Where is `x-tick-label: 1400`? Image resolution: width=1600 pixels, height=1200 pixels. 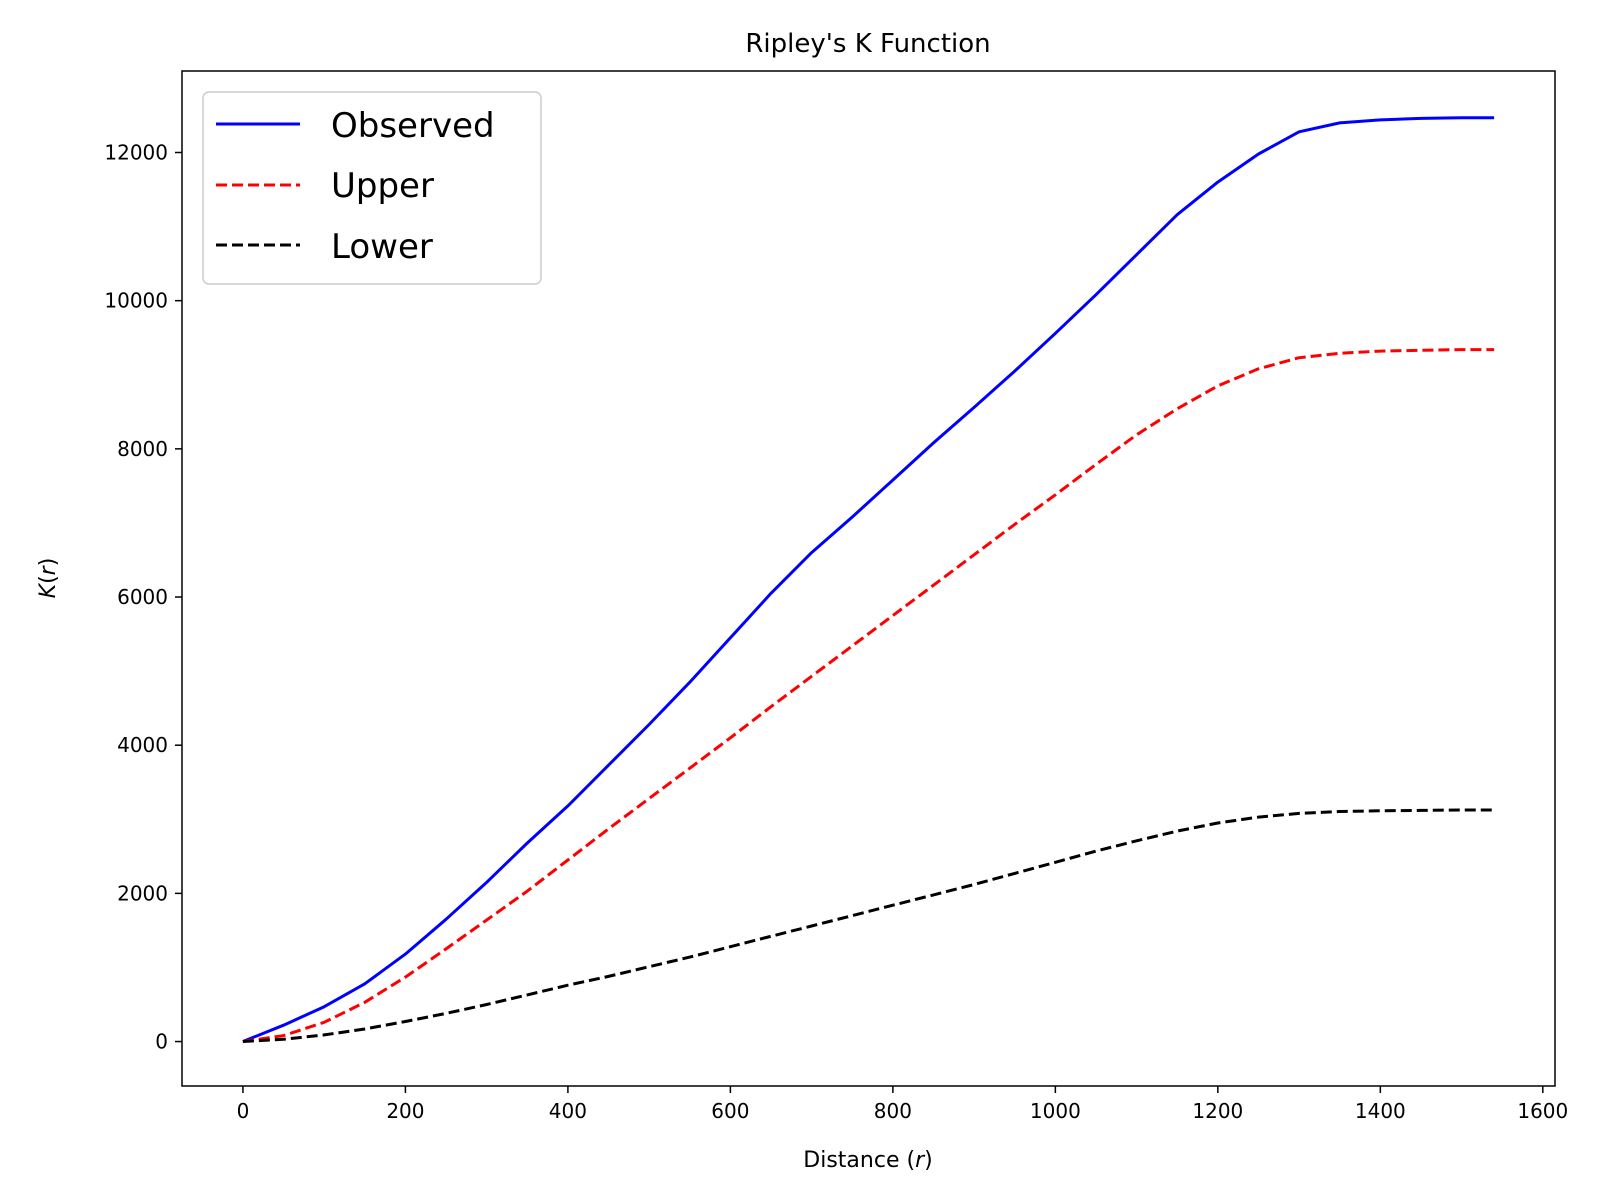 x-tick-label: 1400 is located at coordinates (1380, 1111).